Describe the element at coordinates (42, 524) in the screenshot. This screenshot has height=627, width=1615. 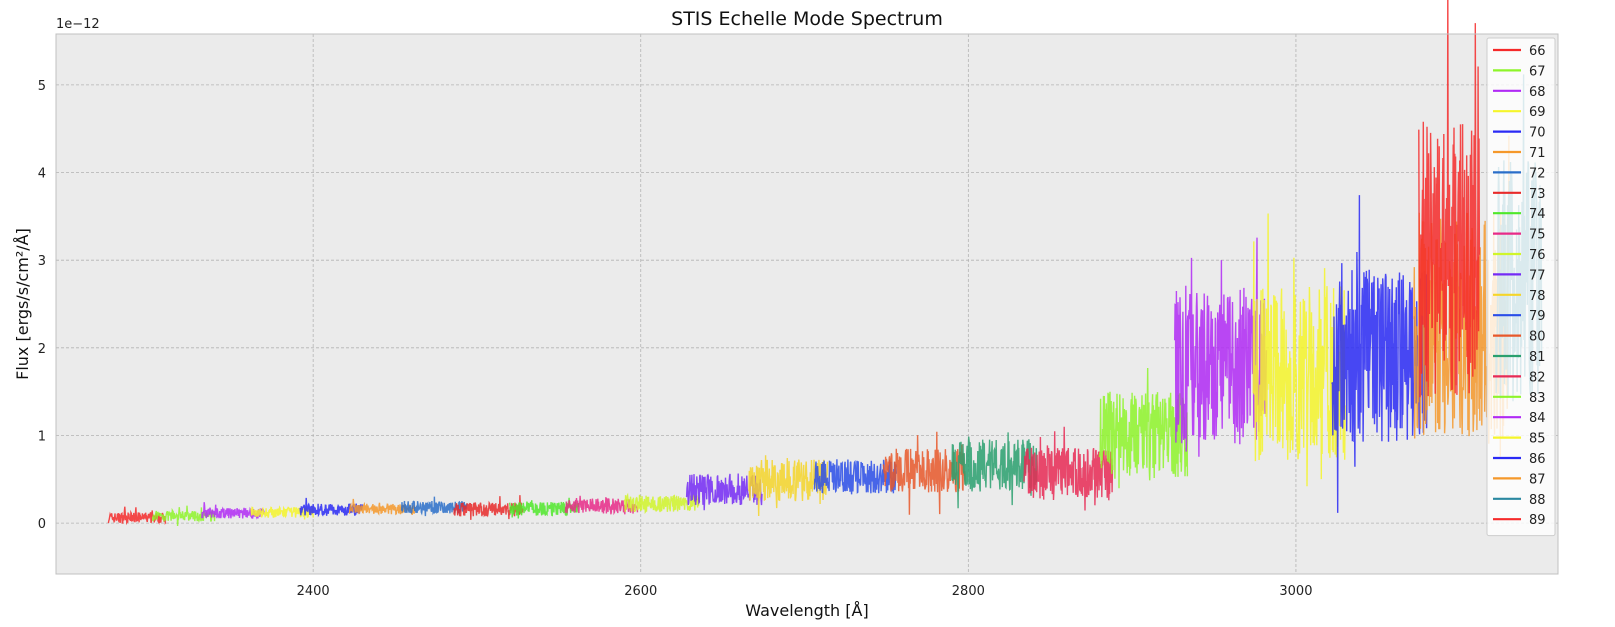
I see `y-tick-label: 0` at that location.